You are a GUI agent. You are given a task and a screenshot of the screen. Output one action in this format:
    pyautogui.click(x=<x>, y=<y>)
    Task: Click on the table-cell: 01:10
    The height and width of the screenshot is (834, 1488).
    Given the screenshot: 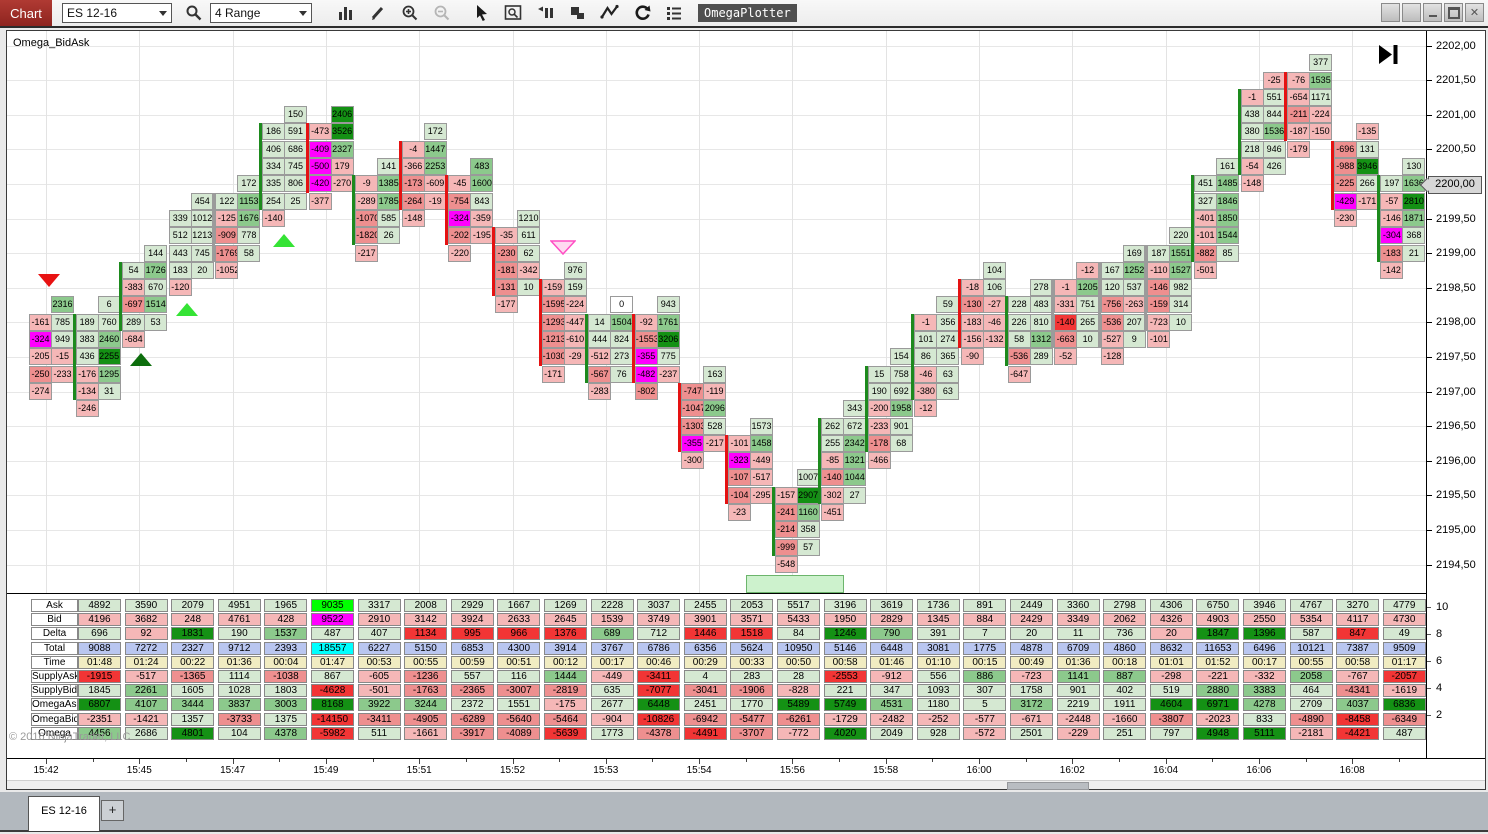 What is the action you would take?
    pyautogui.click(x=938, y=662)
    